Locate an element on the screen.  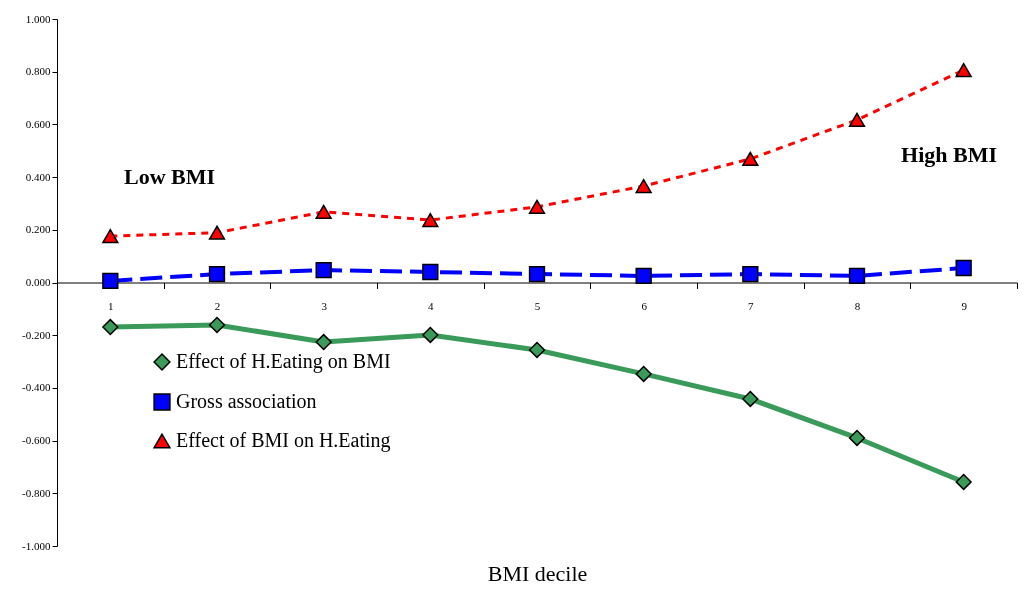
y-tick-label: -0.400 is located at coordinates (36, 387).